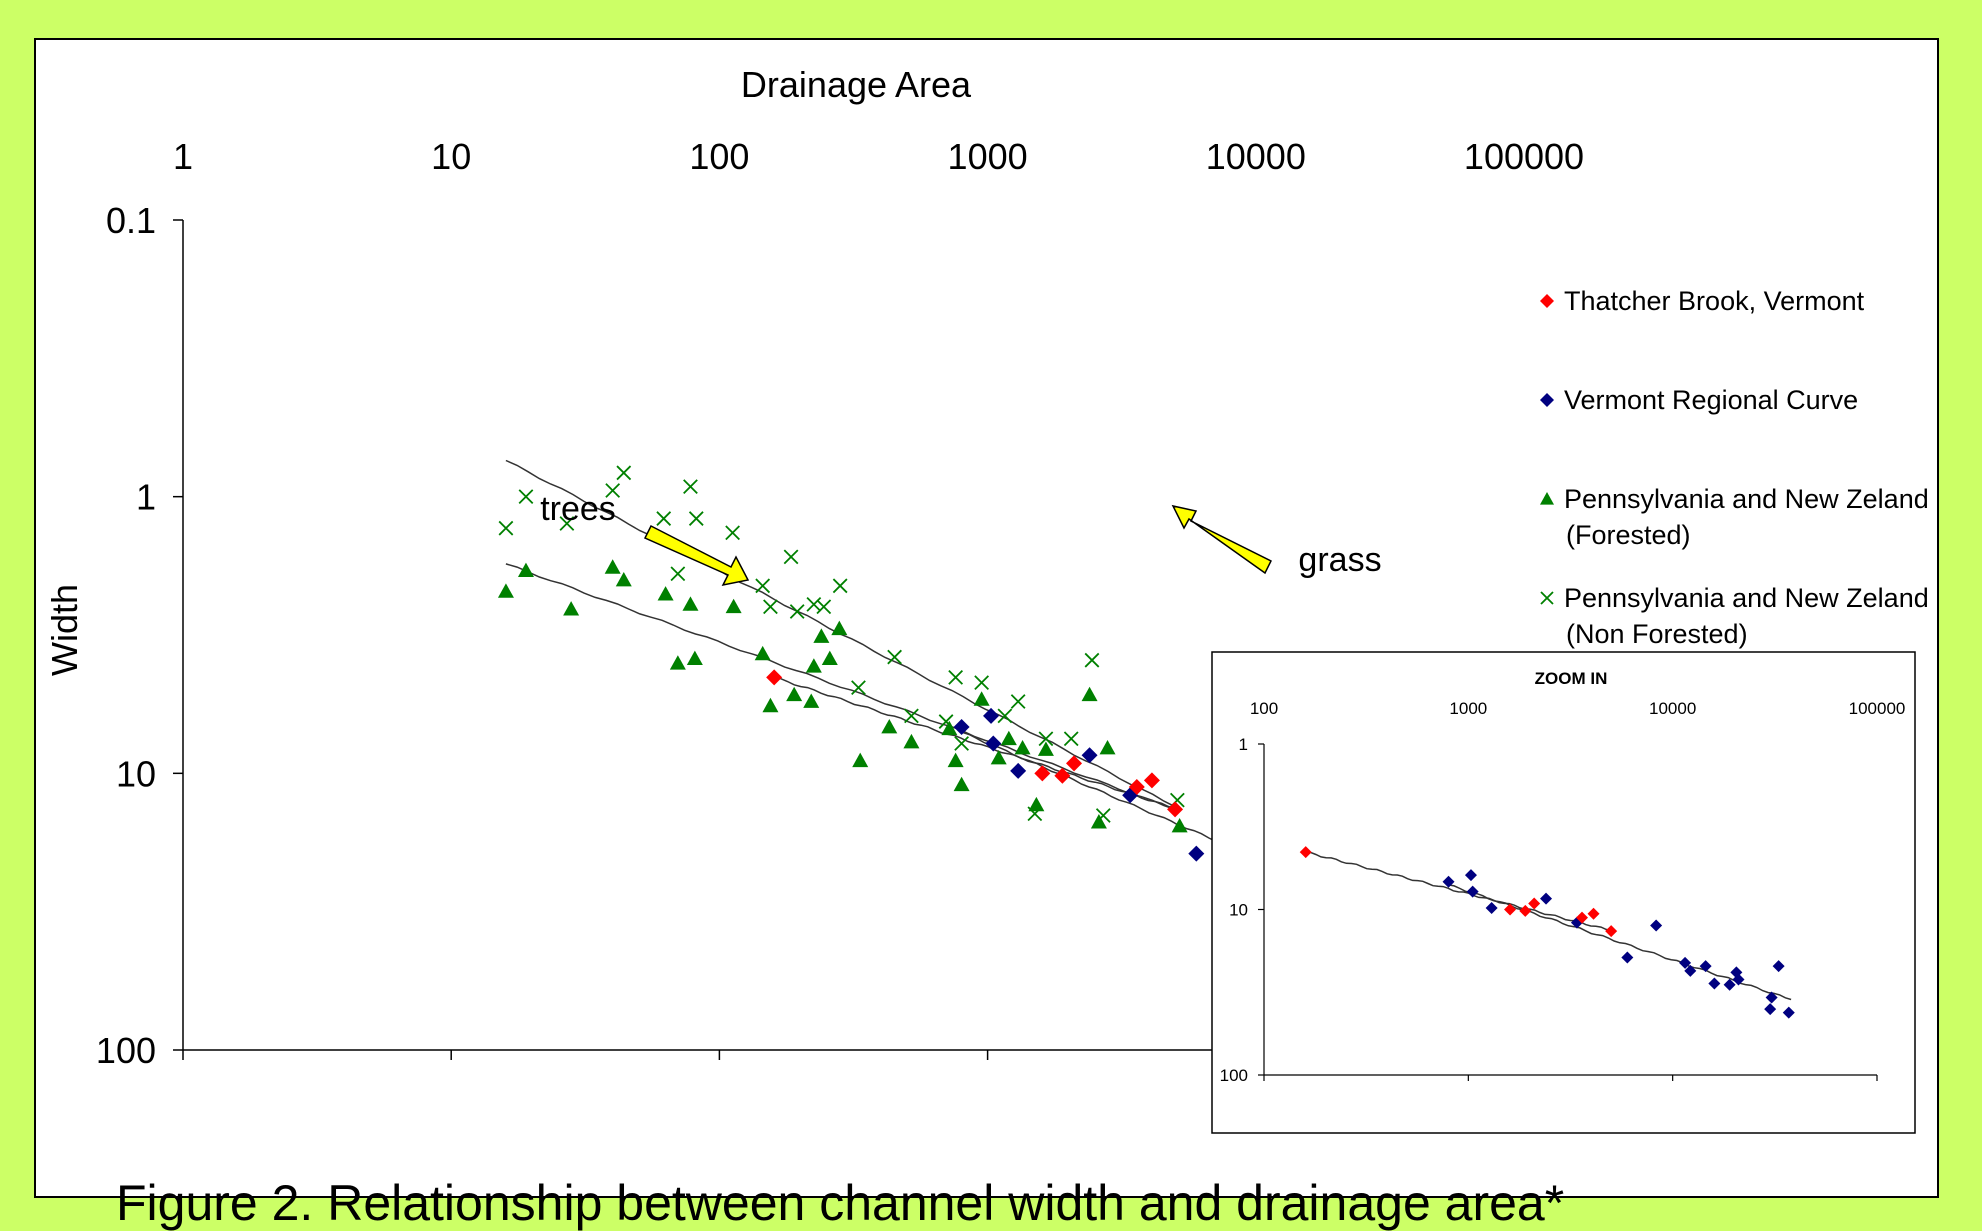  What do you see at coordinates (1458, 891) in the screenshot?
I see `inset-trendline-thatcher-brook-vermont` at bounding box center [1458, 891].